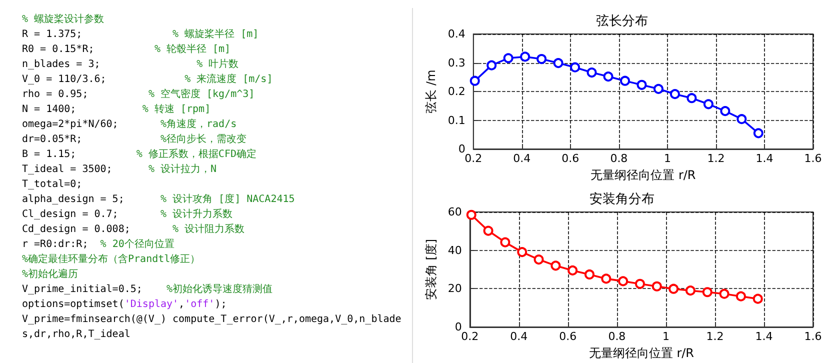 The height and width of the screenshot is (363, 831). I want to click on y-tick-label: 40, so click(455, 250).